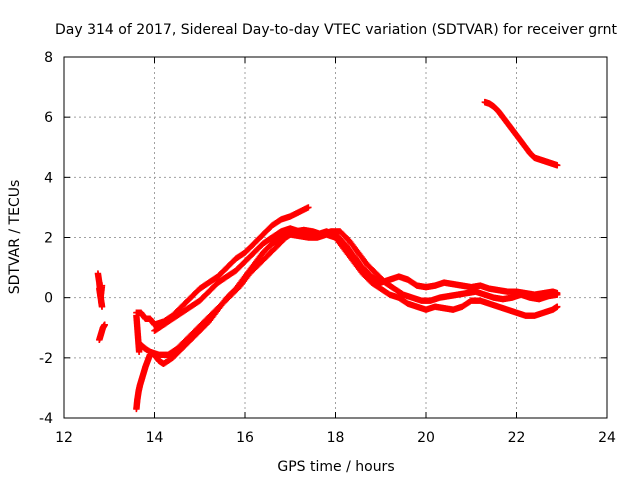 The width and height of the screenshot is (640, 480). Describe the element at coordinates (48, 58) in the screenshot. I see `y-tick-label: 8` at that location.